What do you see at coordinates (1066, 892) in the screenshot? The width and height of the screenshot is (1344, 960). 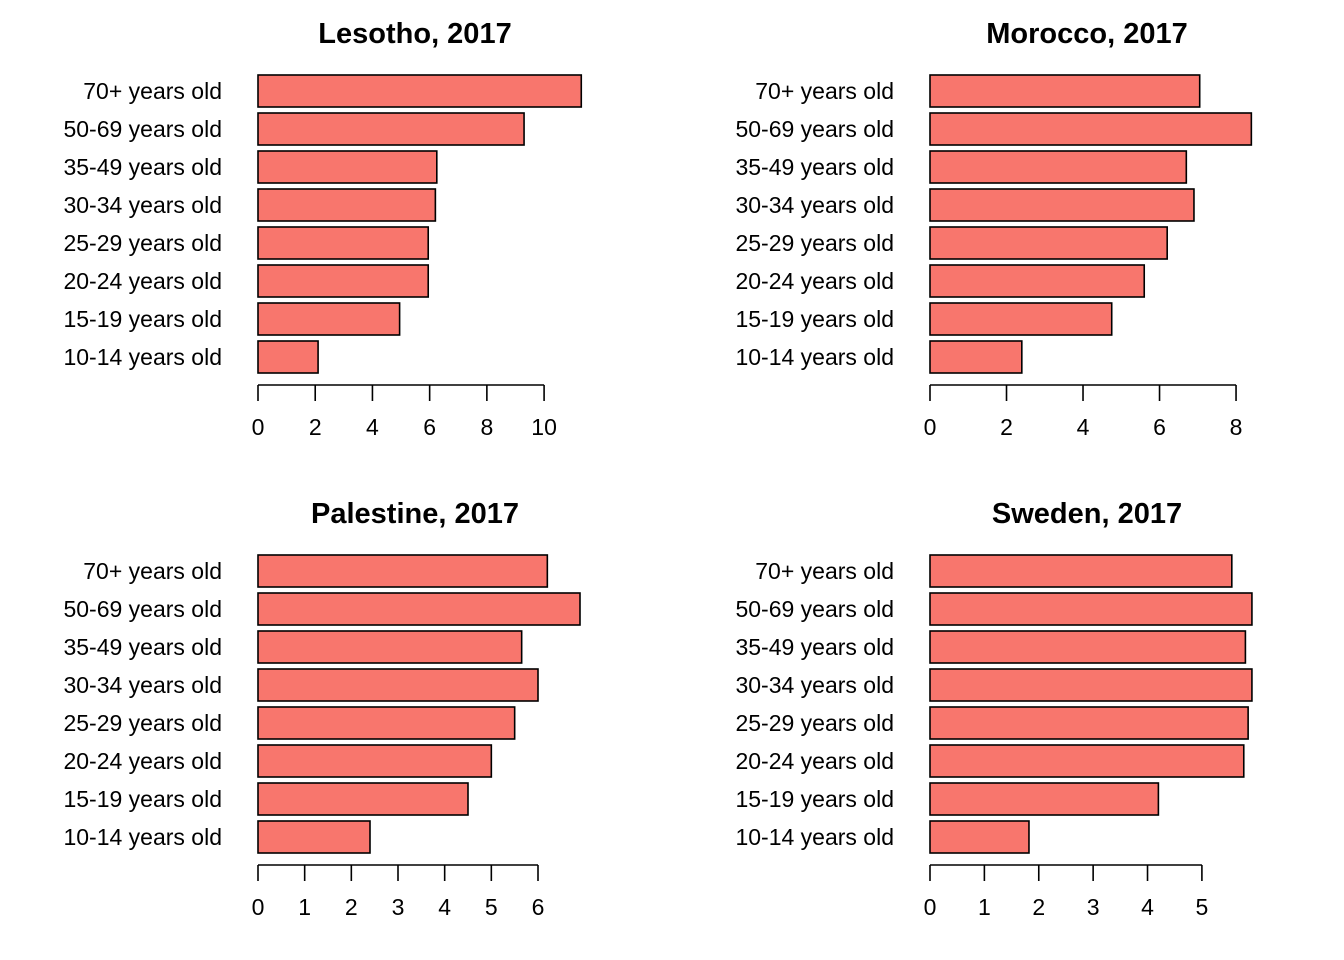 I see `x-axis: 0 1 2 3 4 5` at bounding box center [1066, 892].